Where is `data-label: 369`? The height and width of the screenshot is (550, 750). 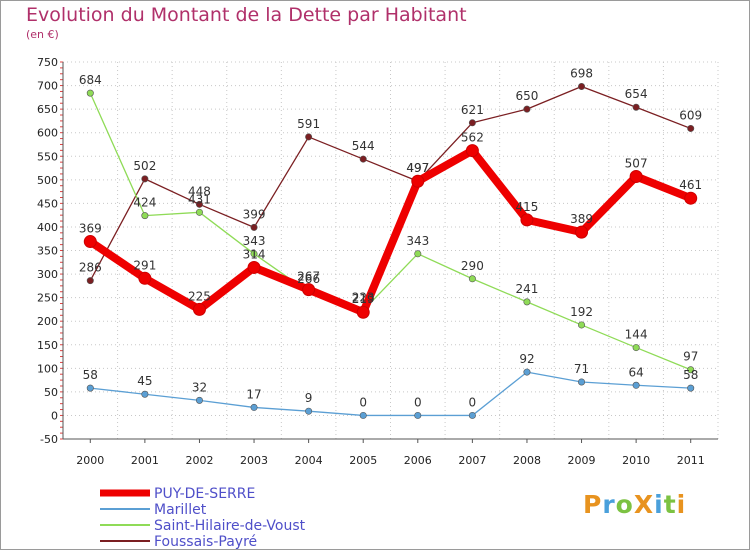 data-label: 369 is located at coordinates (90, 229).